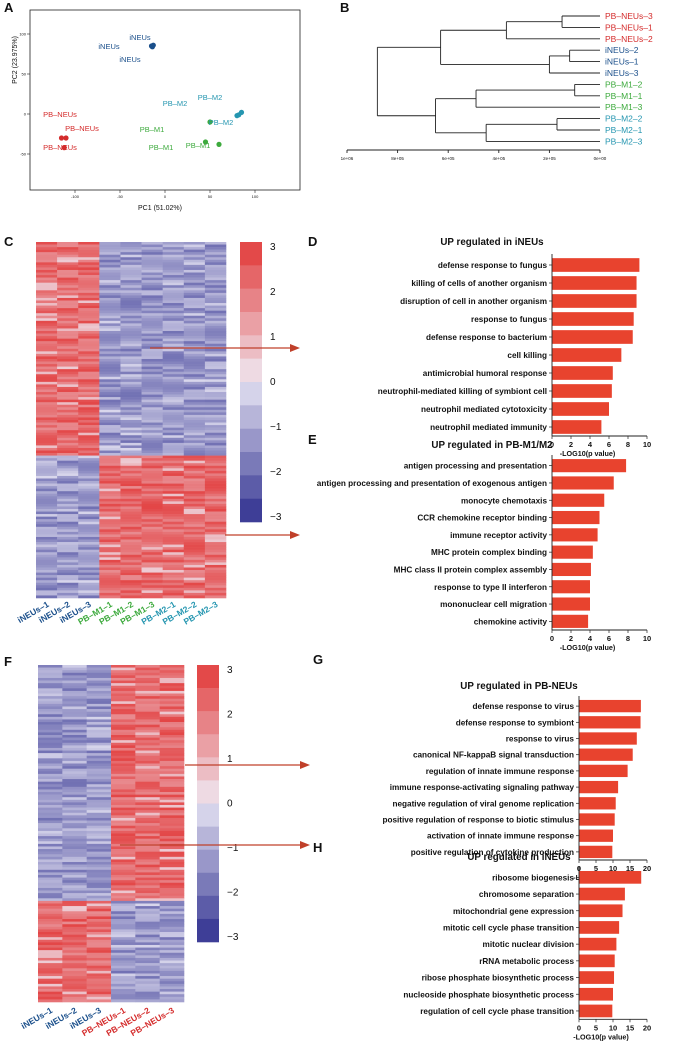 Image resolution: width=685 pixels, height=1042 pixels. Describe the element at coordinates (233, 937) in the screenshot. I see `colorbar-tick-label: −3` at that location.